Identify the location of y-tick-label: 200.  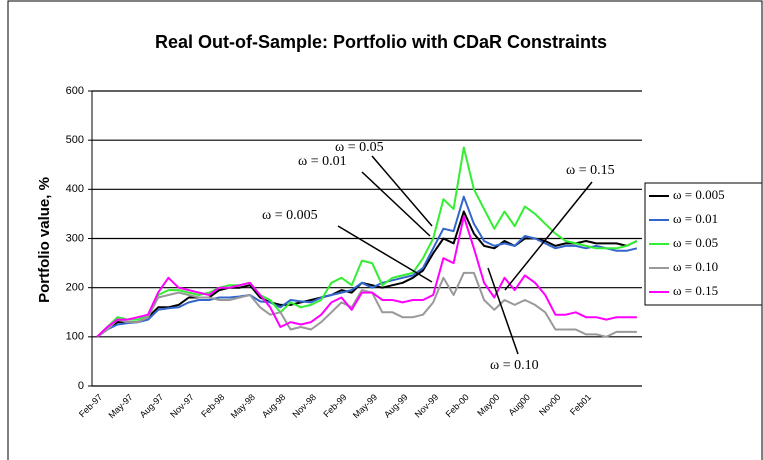
(75, 288).